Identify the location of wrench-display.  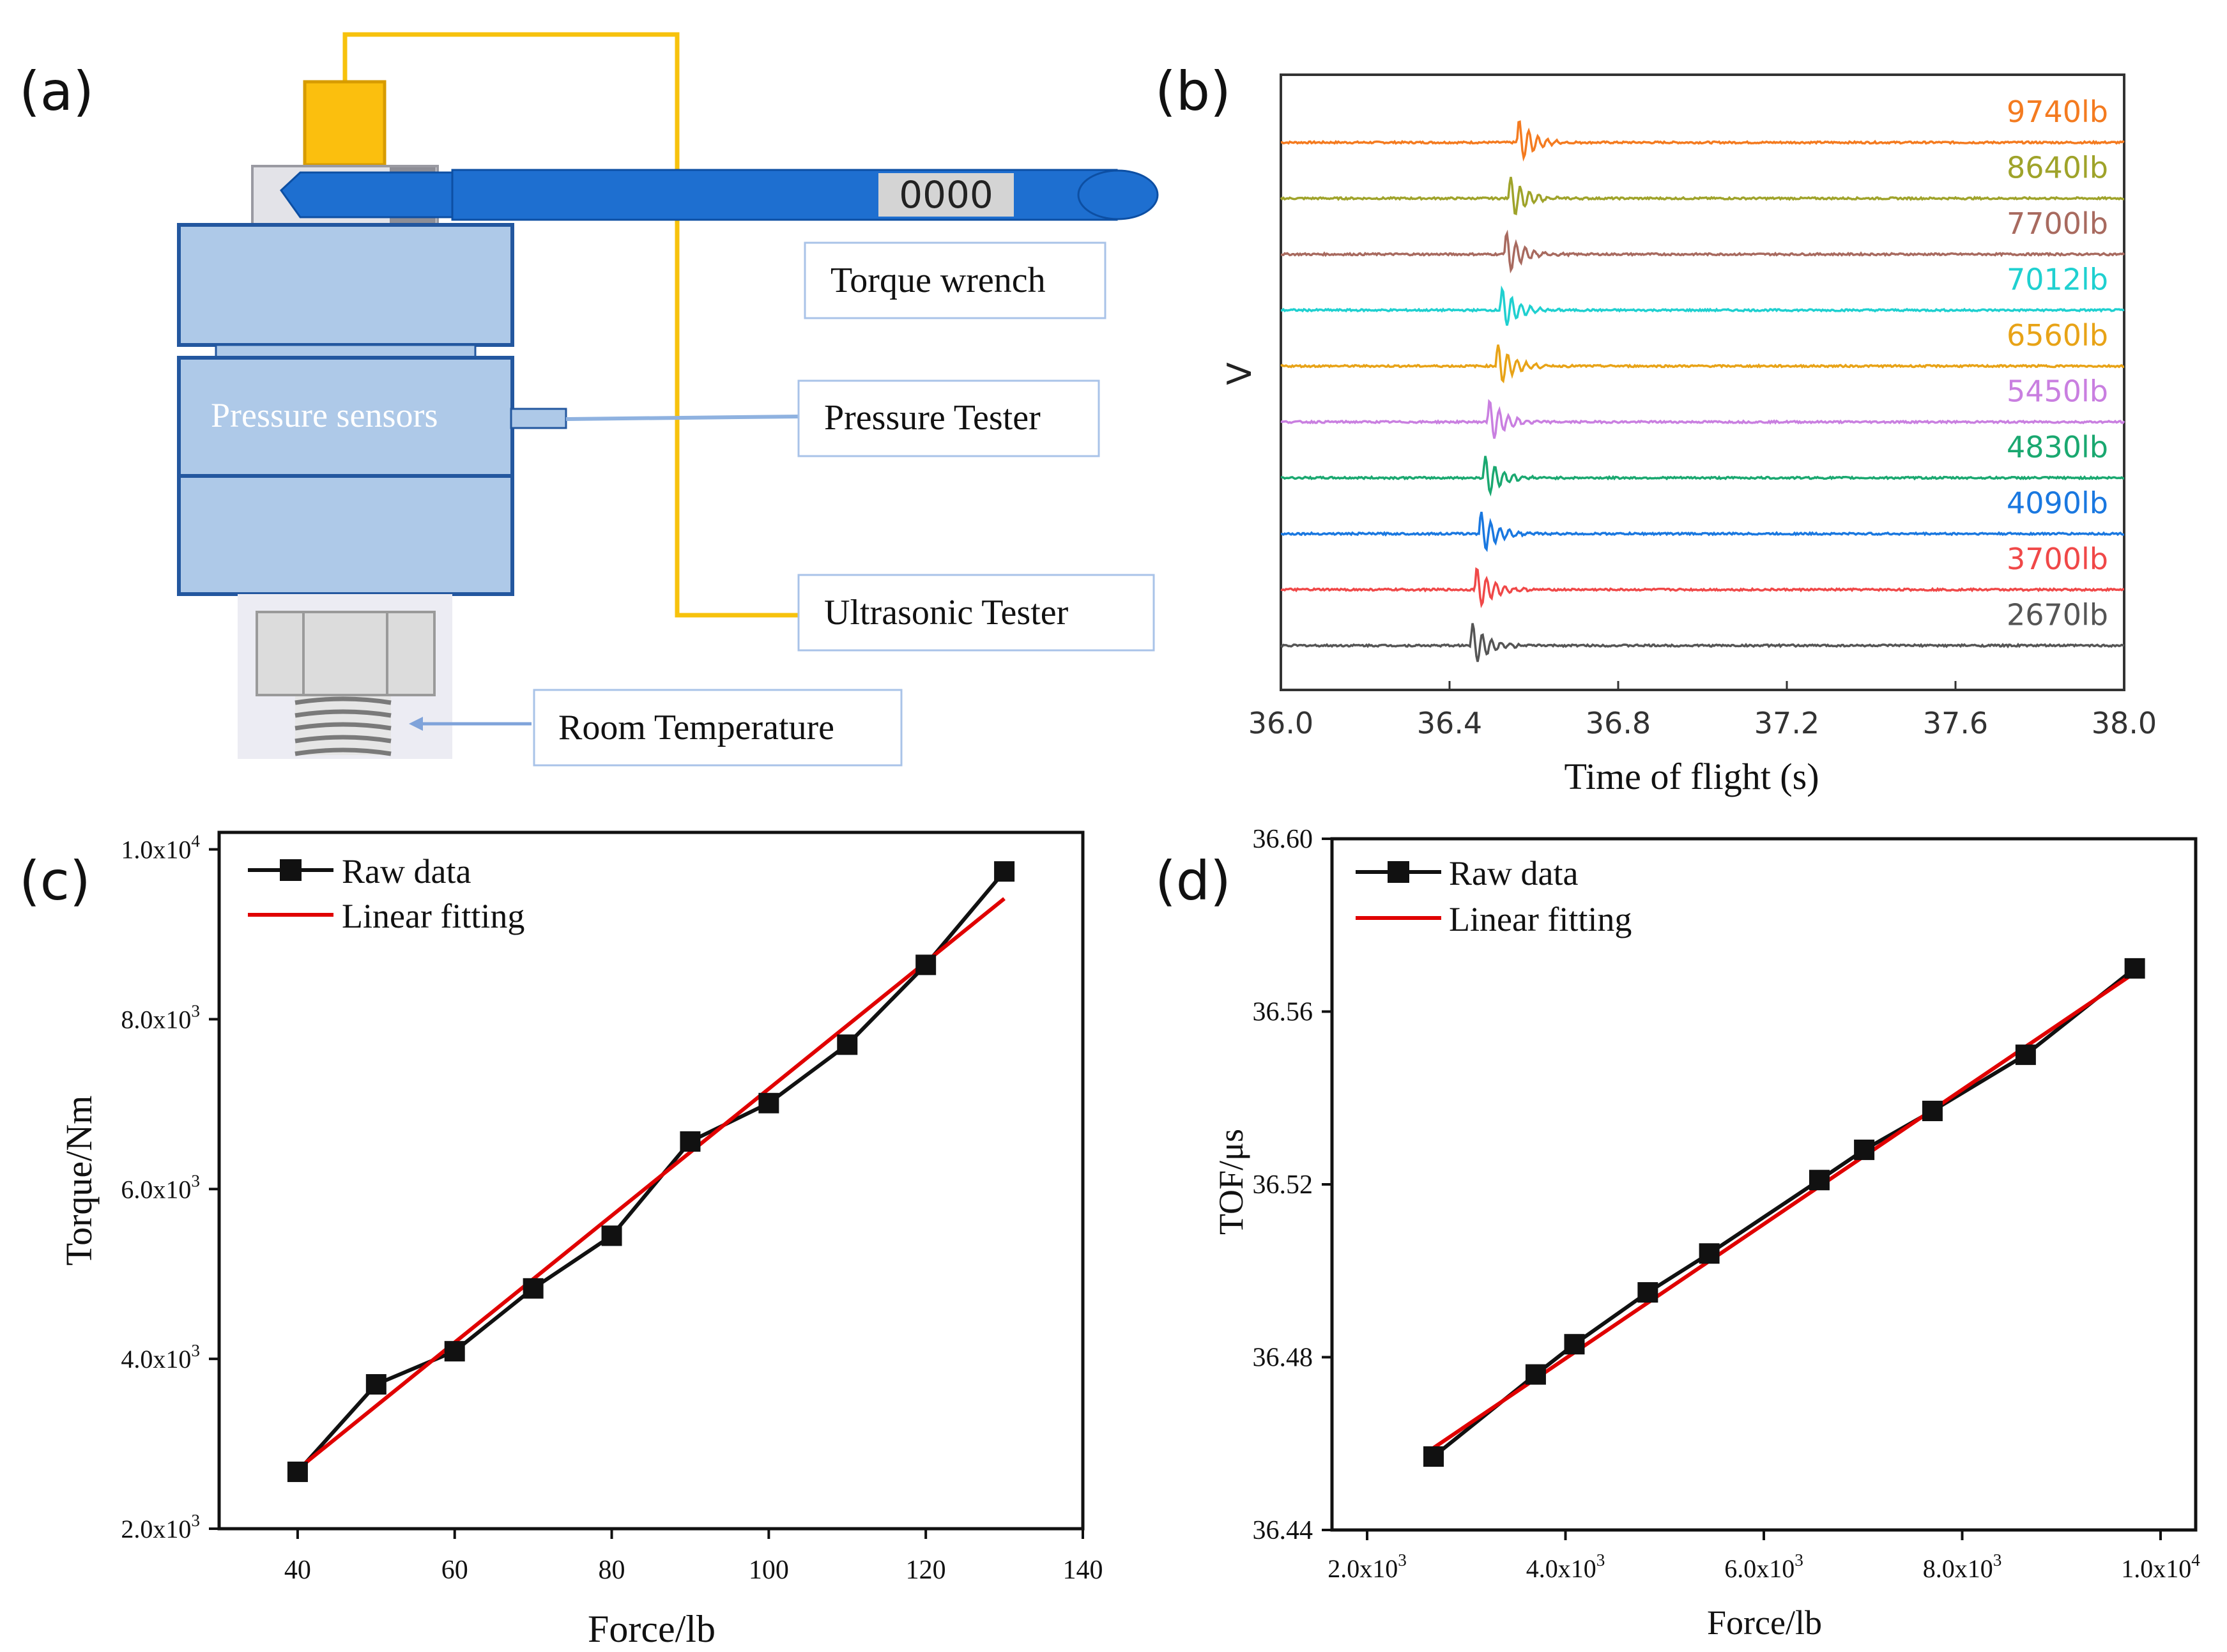
(946, 195).